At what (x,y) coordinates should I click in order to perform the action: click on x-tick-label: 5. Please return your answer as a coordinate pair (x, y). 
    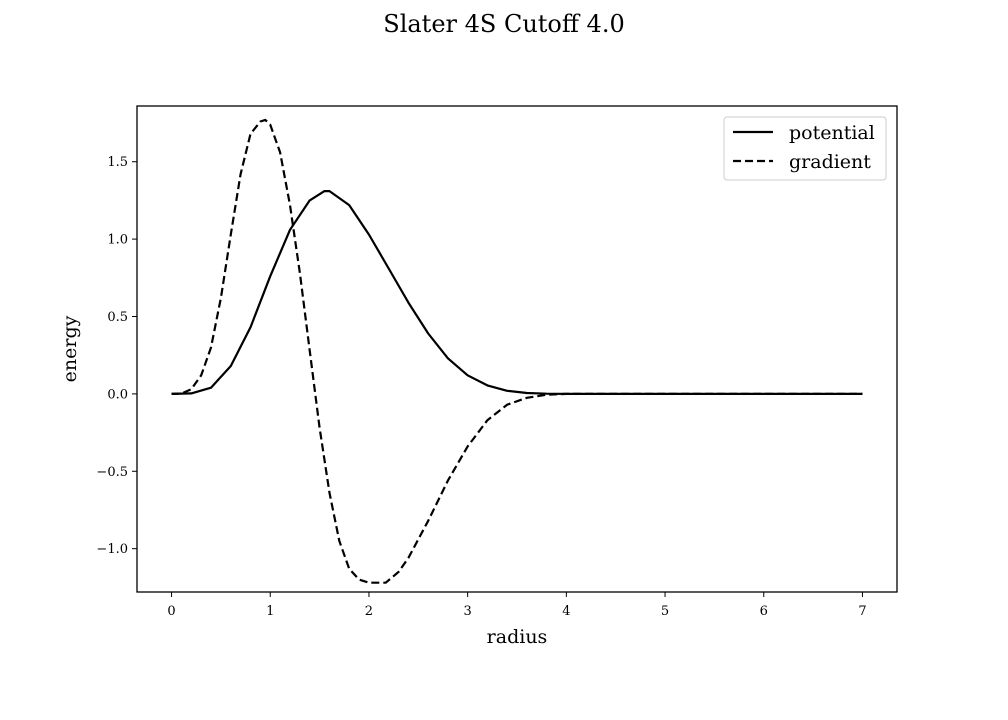
    Looking at the image, I should click on (665, 611).